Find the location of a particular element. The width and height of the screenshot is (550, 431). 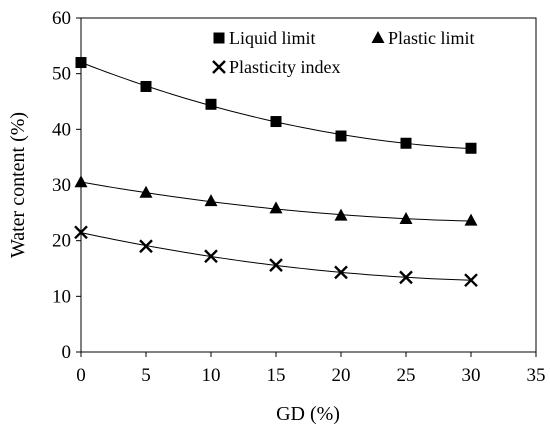

y-tick-label: 20 is located at coordinates (61, 241).